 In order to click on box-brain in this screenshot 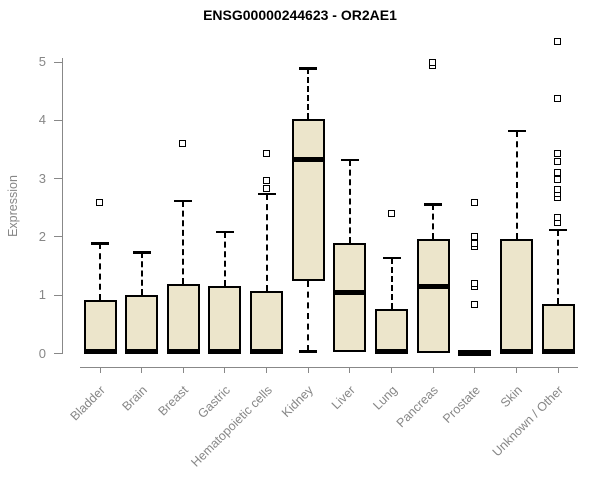, I will do `click(142, 324)`.